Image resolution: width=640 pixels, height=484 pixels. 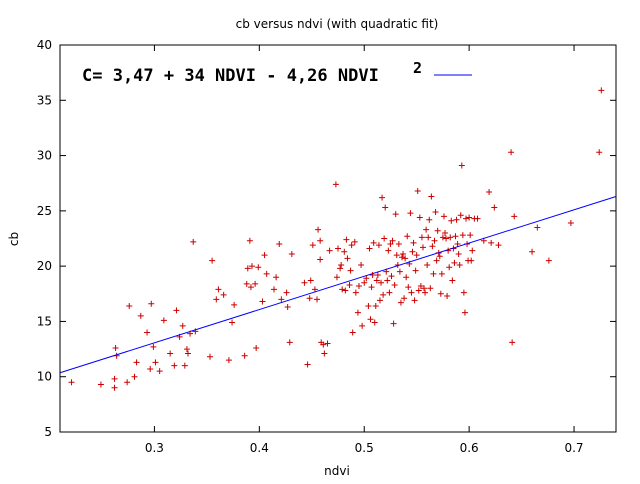 What do you see at coordinates (44, 266) in the screenshot?
I see `y-tick-label: 20` at bounding box center [44, 266].